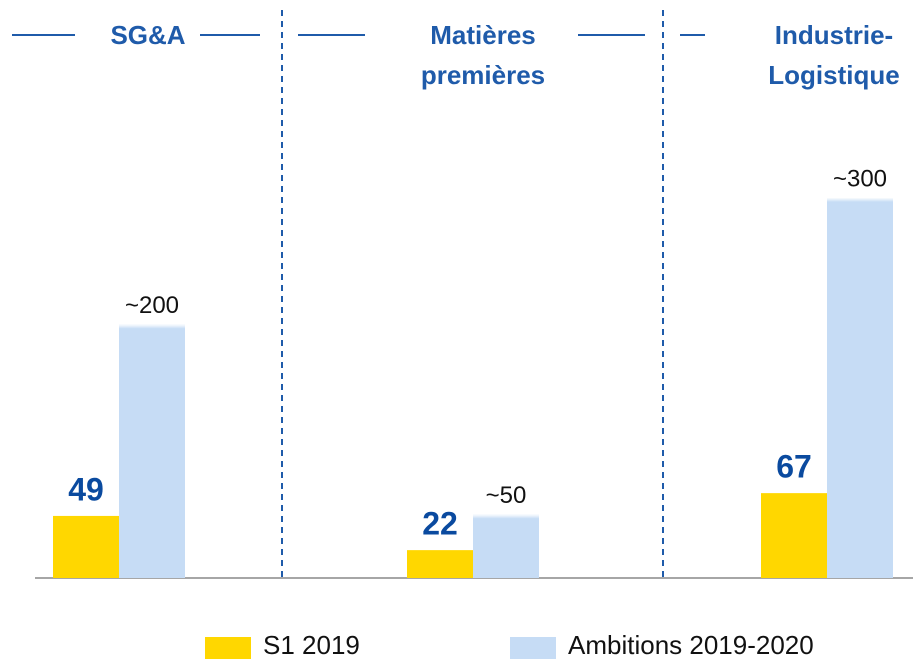 This screenshot has width=924, height=662. What do you see at coordinates (148, 35) in the screenshot?
I see `category-label: SG&A` at bounding box center [148, 35].